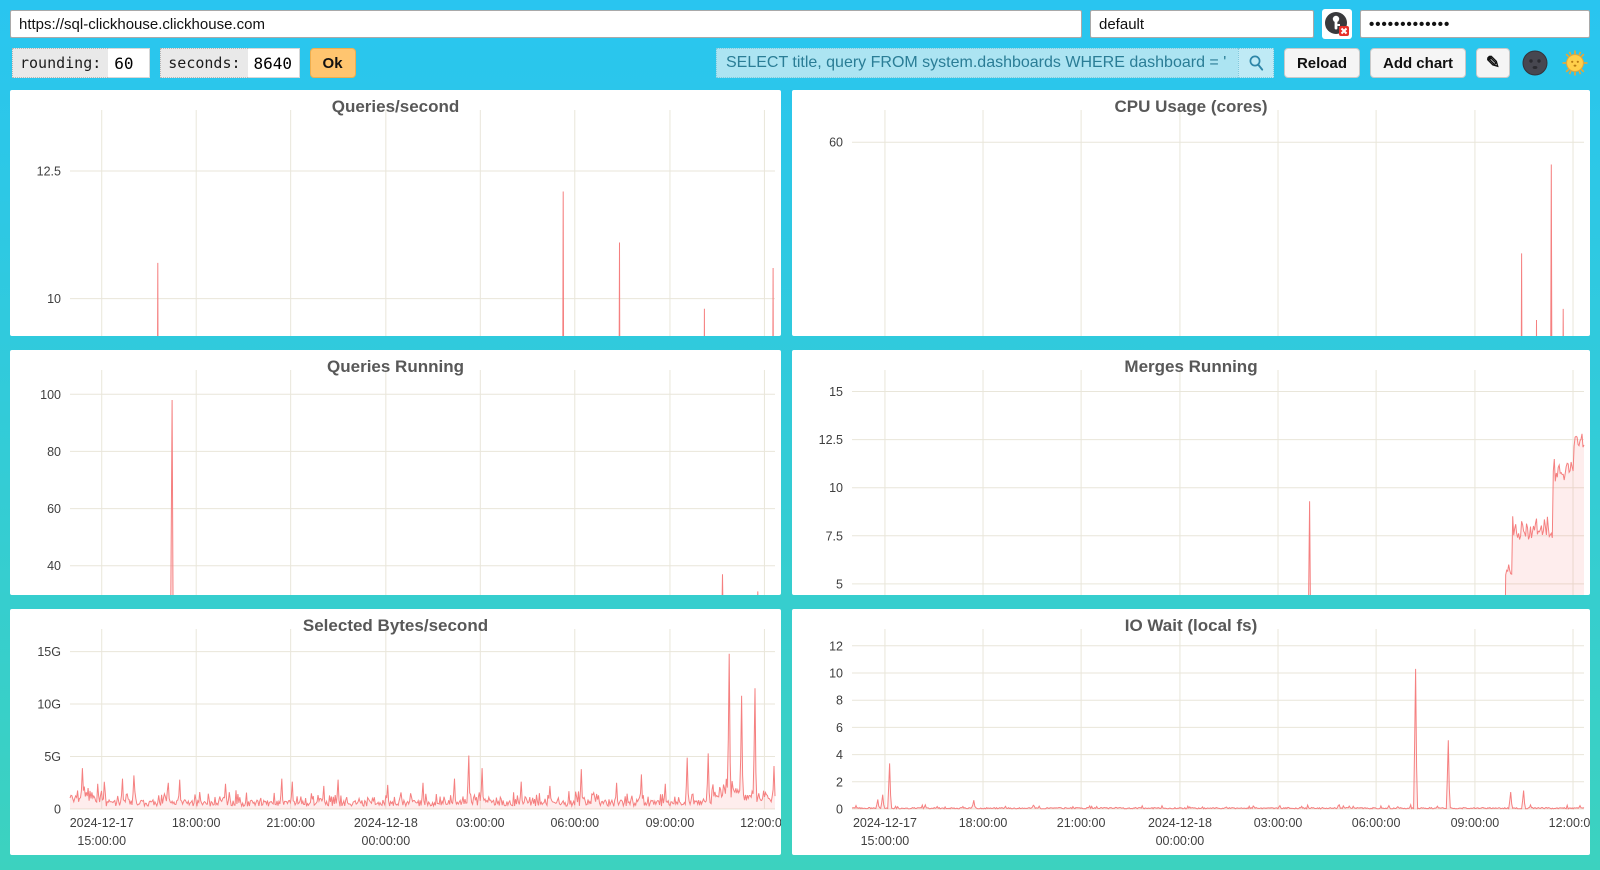 Image resolution: width=1600 pixels, height=870 pixels. Describe the element at coordinates (1337, 24) in the screenshot. I see `auth-status-icon` at that location.